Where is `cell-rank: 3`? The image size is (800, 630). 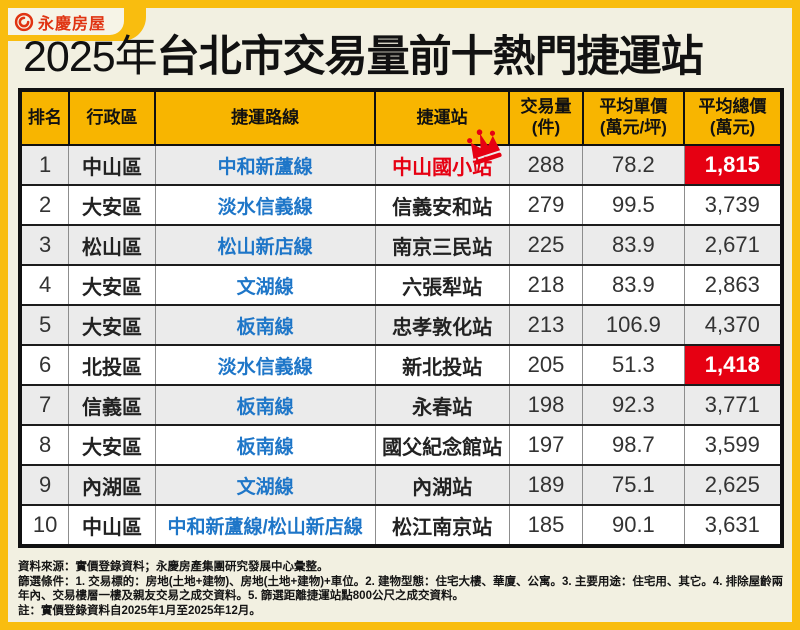
cell-rank: 3 is located at coordinates (44, 244).